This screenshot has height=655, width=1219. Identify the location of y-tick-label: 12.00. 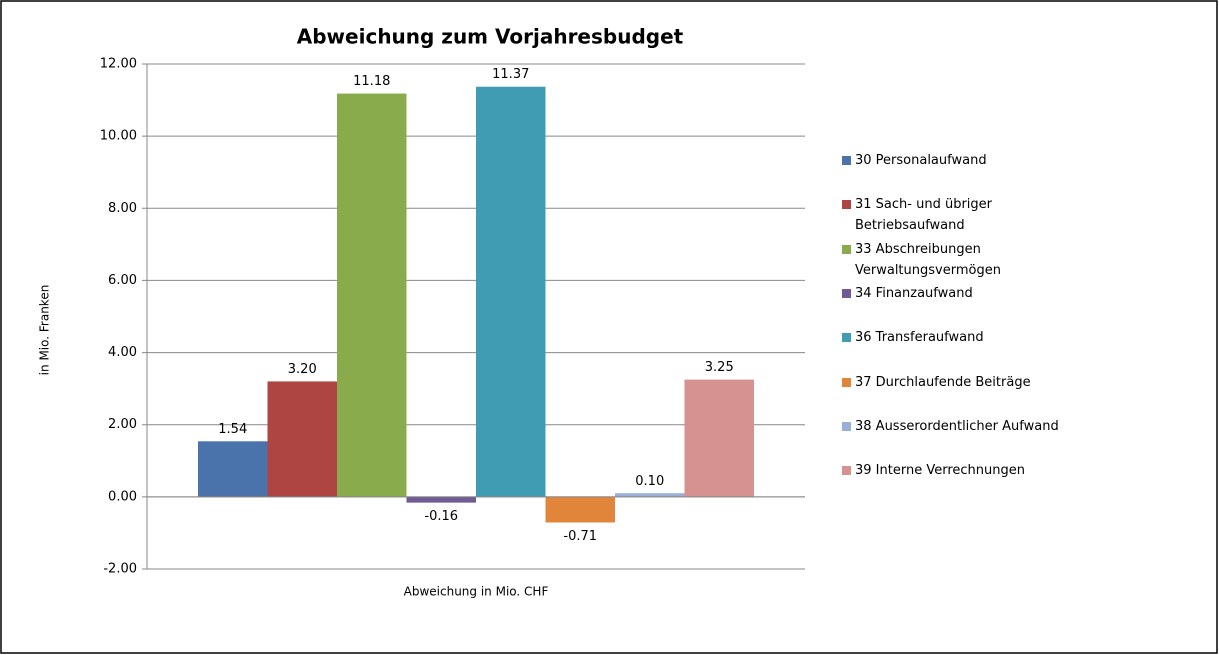
(118, 64).